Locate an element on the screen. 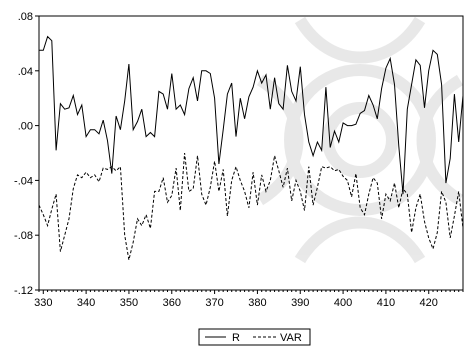 The image size is (466, 347). y-tick-label: -.12 is located at coordinates (23, 291).